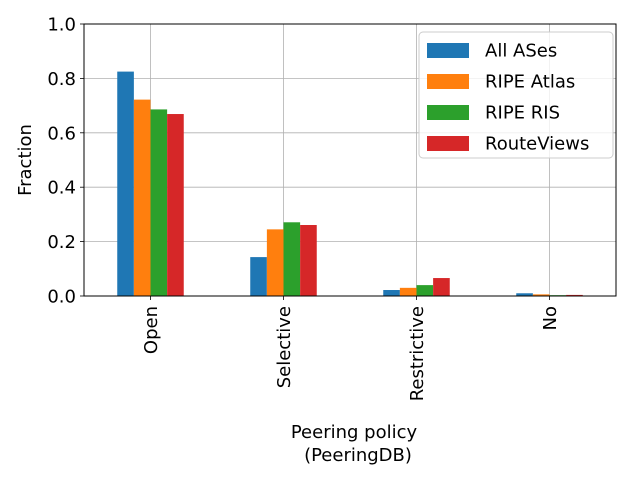 This screenshot has width=640, height=480. What do you see at coordinates (351, 348) in the screenshot?
I see `x-ticks: Open Selective Restrictive No` at bounding box center [351, 348].